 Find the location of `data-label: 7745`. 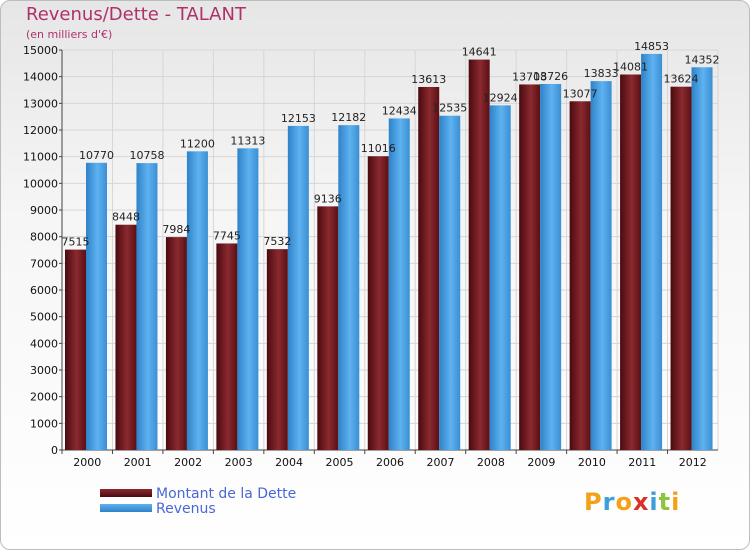

data-label: 7745 is located at coordinates (227, 235).